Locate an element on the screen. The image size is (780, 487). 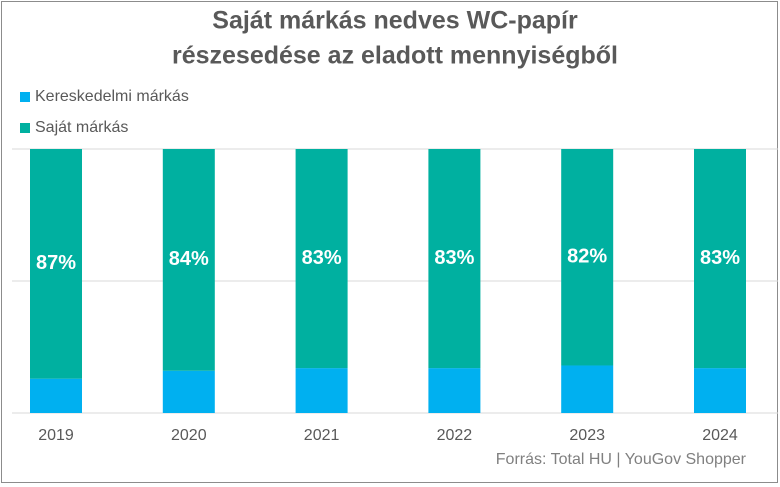
x-tick-label: 2023 is located at coordinates (587, 435).